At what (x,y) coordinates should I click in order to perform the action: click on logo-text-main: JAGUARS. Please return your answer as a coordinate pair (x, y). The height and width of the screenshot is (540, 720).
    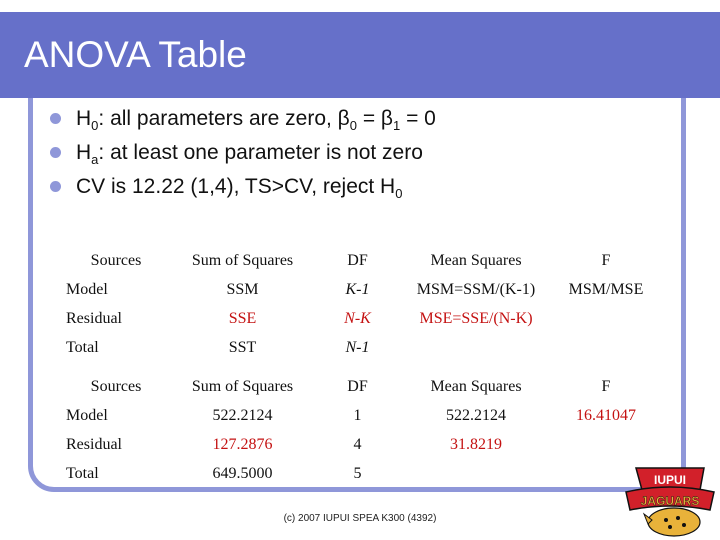
    Looking at the image, I should click on (670, 501).